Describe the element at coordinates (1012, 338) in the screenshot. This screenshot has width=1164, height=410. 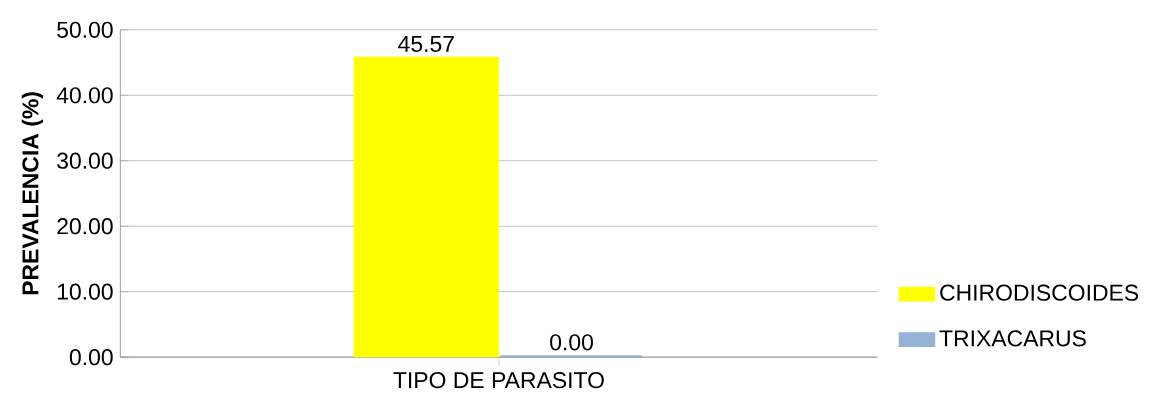
I see `legend-label: TRIXACARUS` at that location.